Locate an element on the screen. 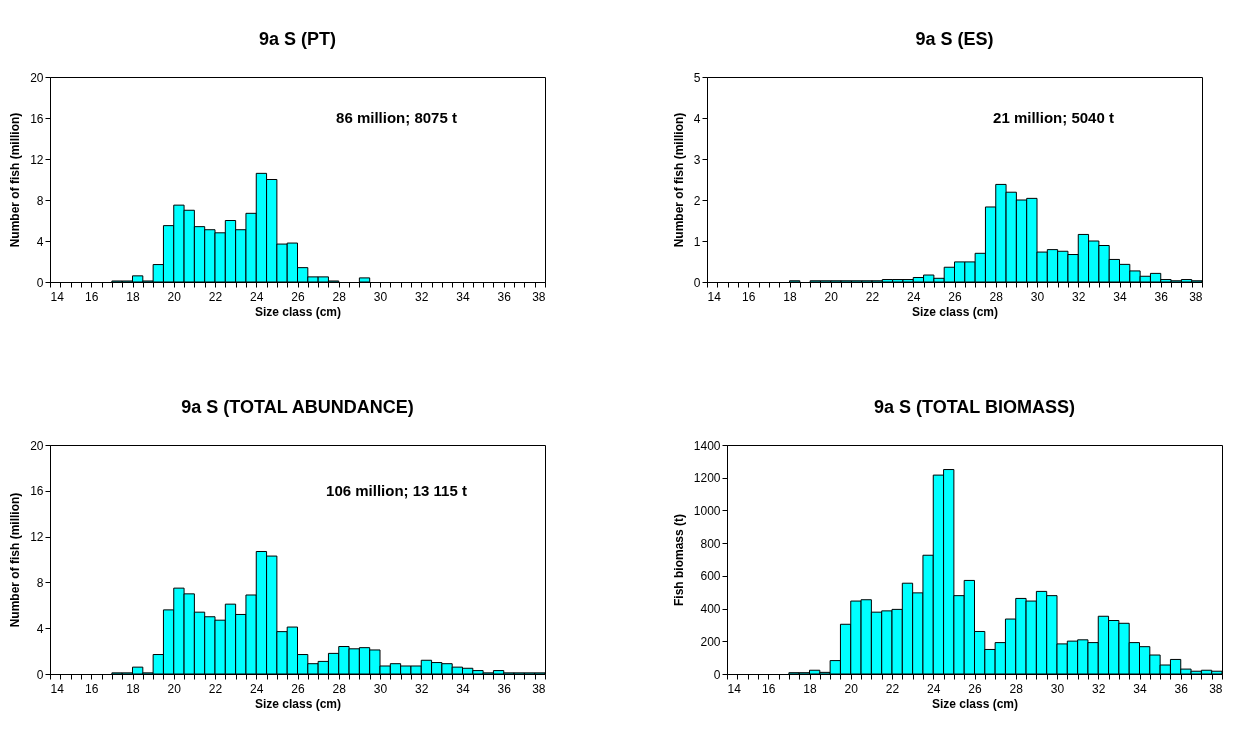 This screenshot has height=736, width=1234. y-tick-label: 1 is located at coordinates (697, 241).